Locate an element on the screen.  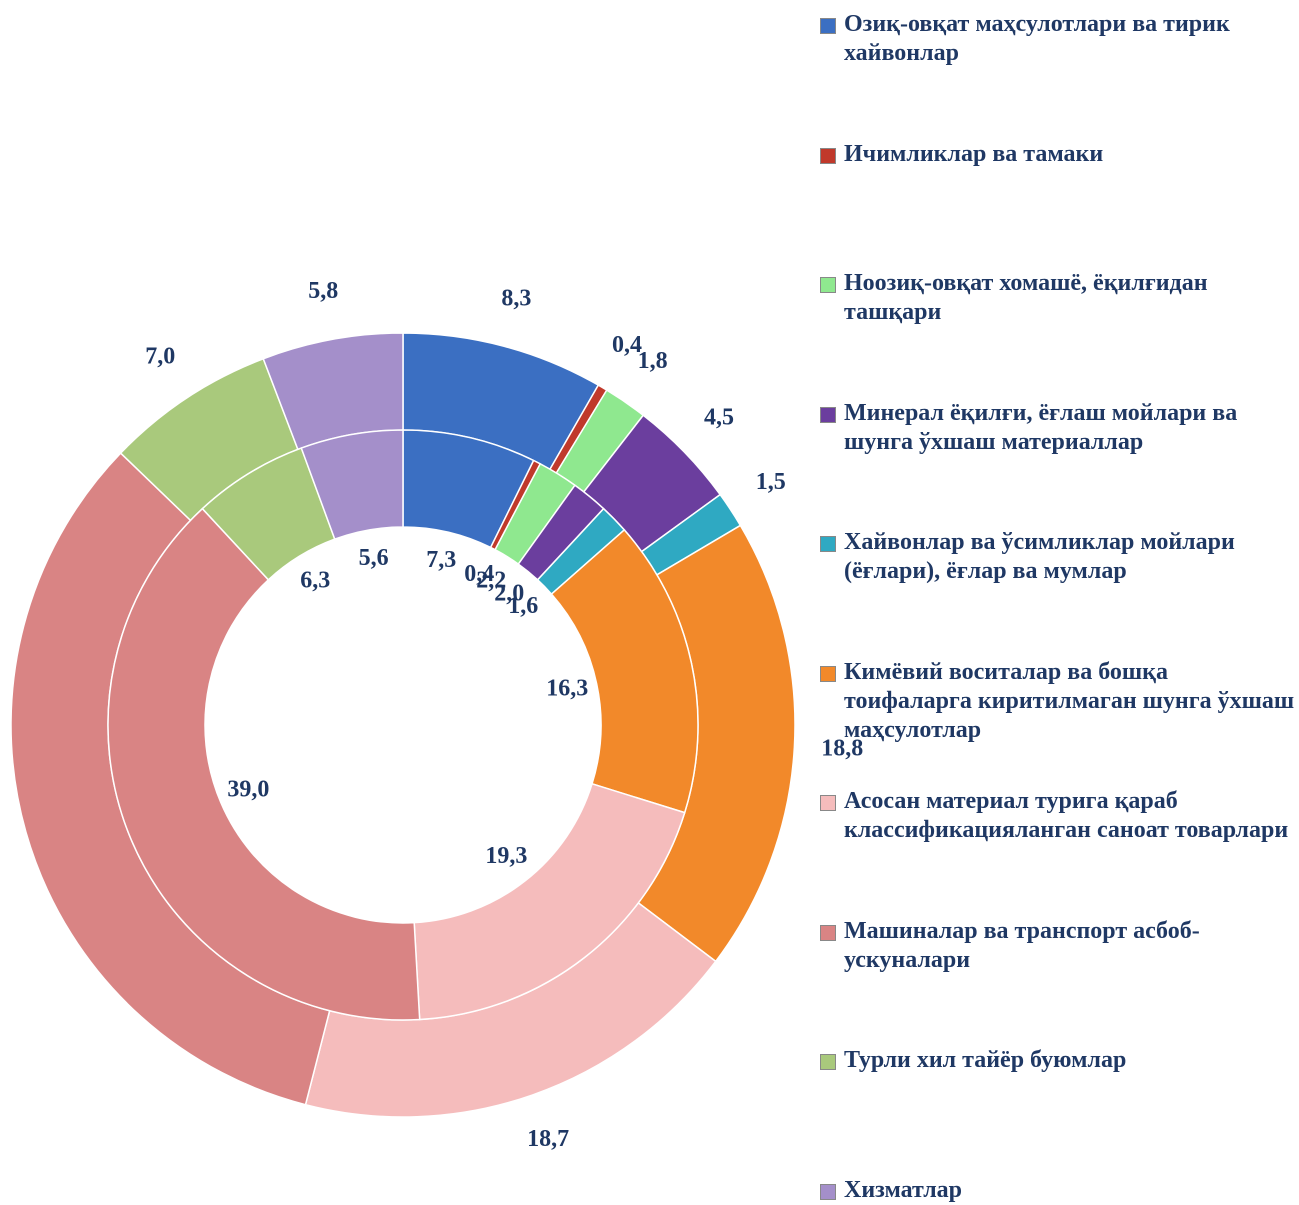
data-label: 18,8 is located at coordinates (842, 748).